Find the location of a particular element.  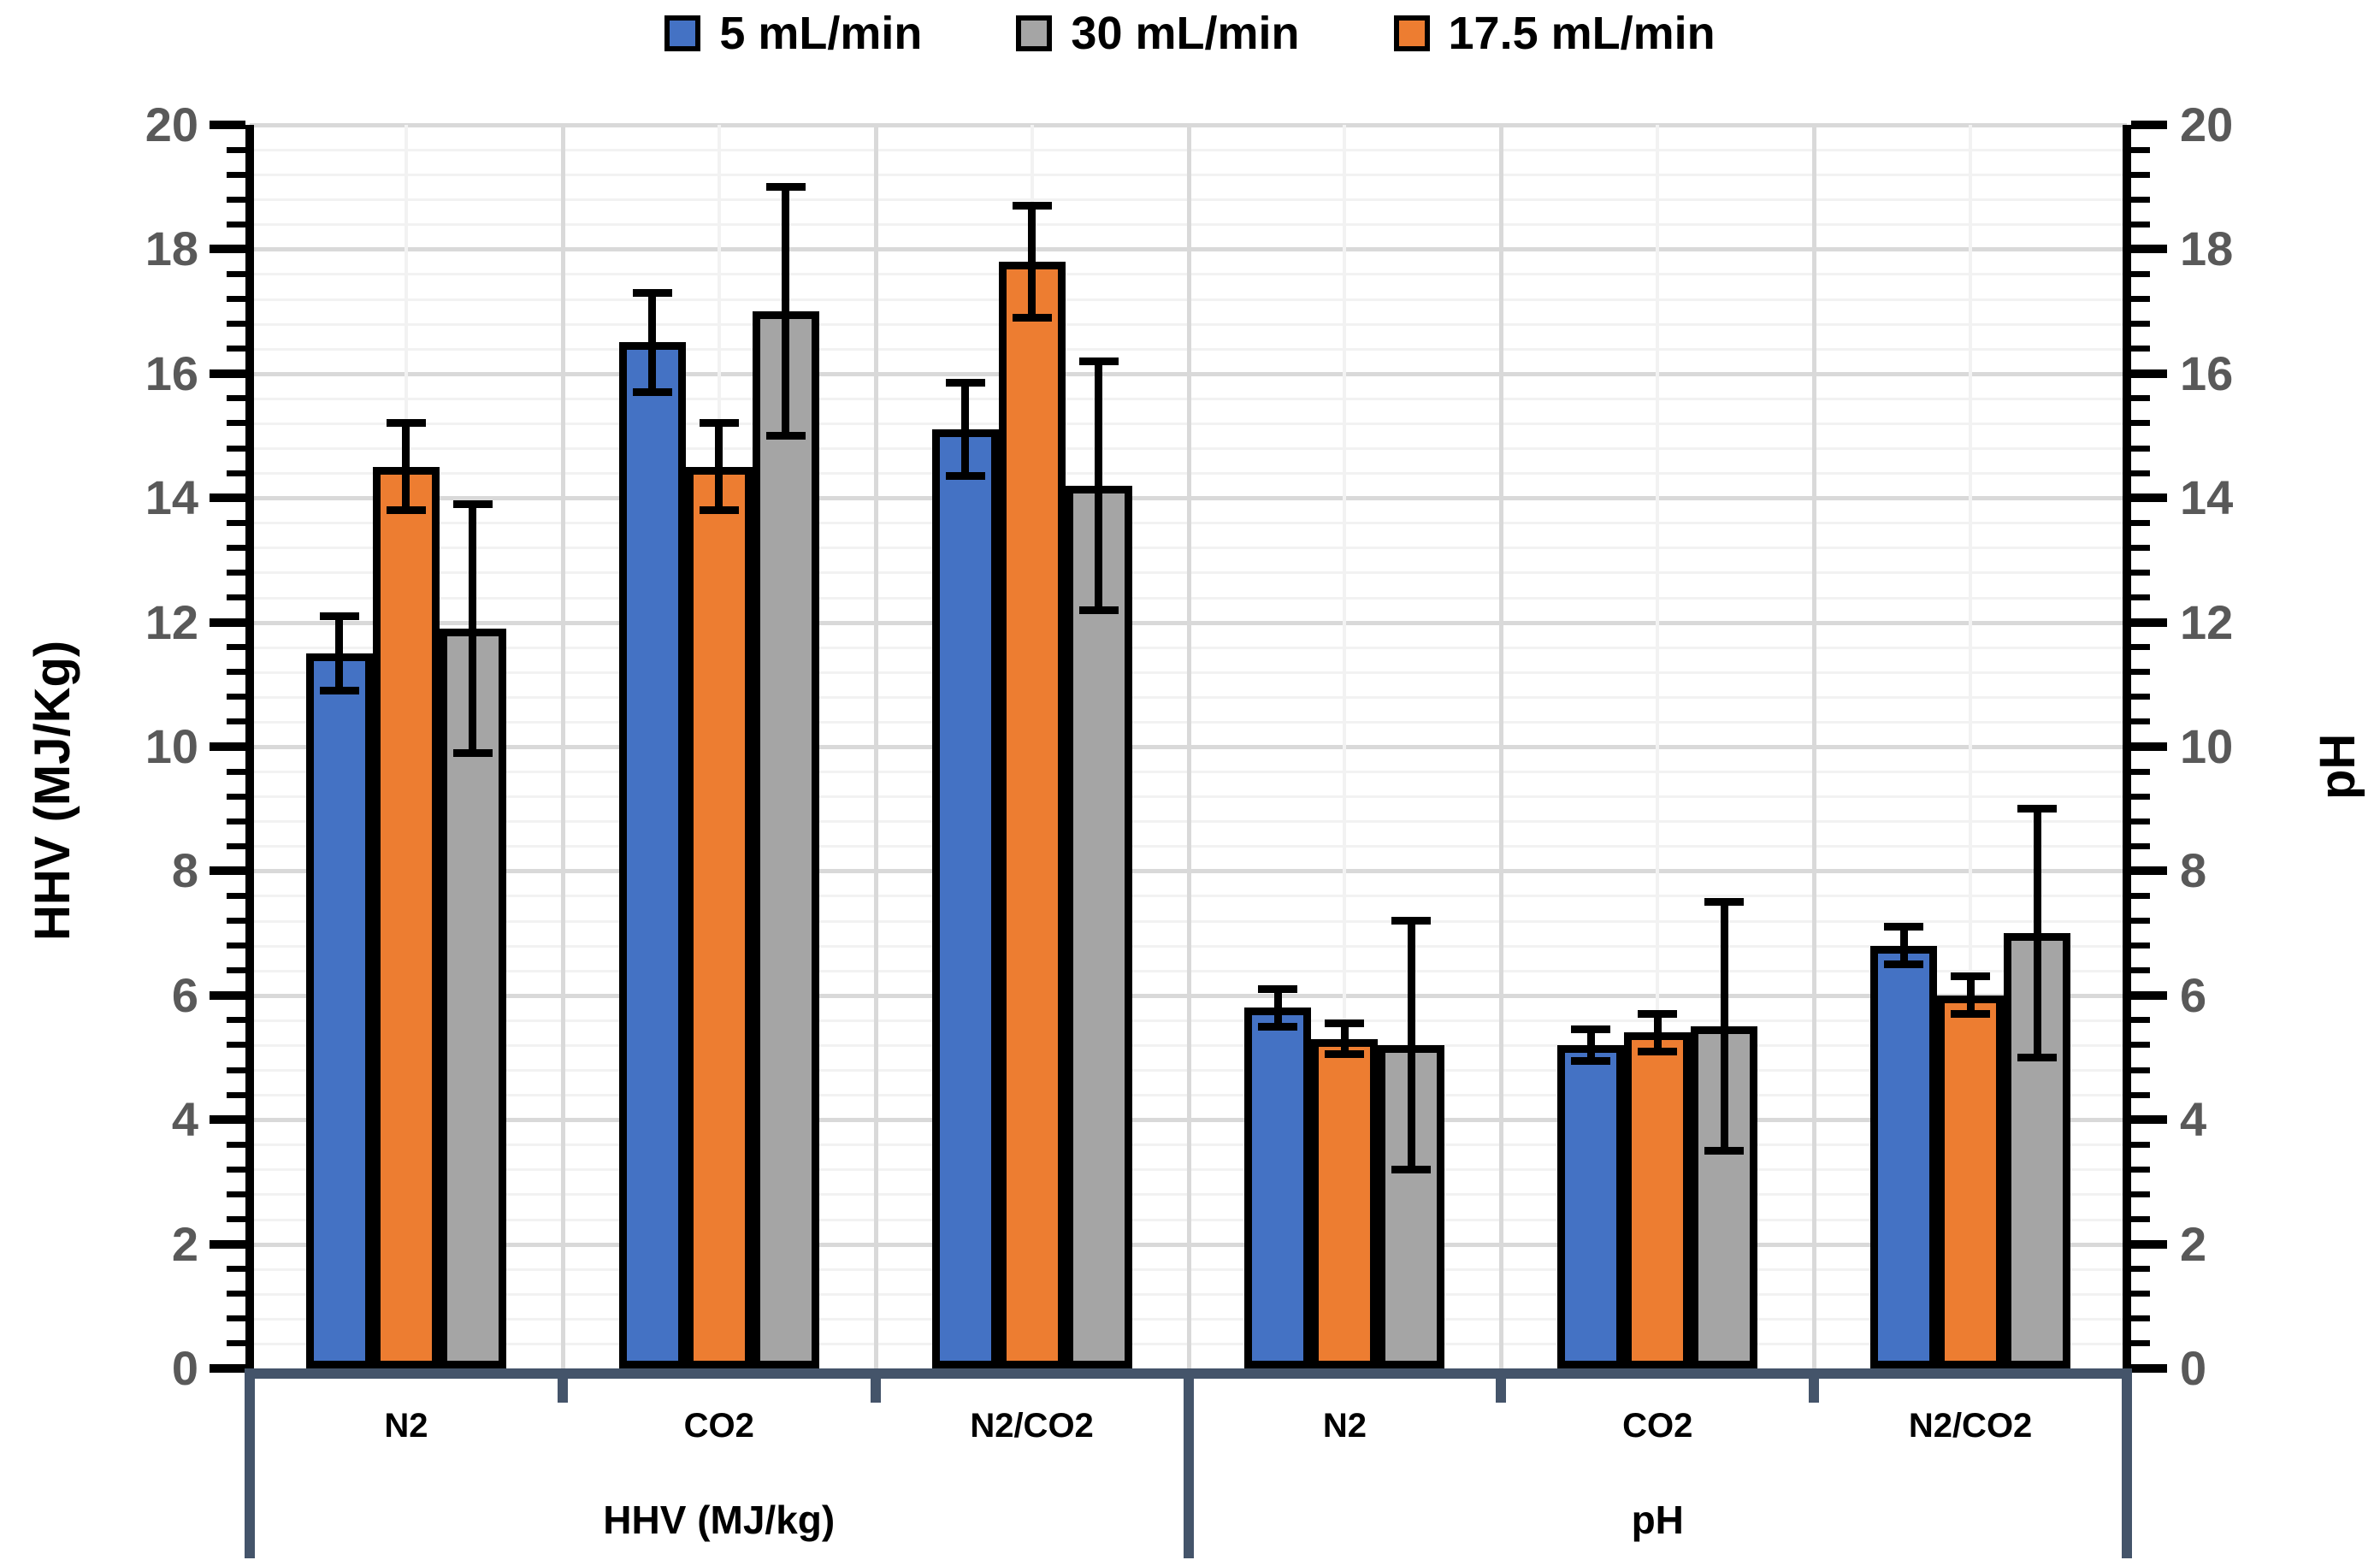

bar-5mLmin-CO2 is located at coordinates (652, 855).